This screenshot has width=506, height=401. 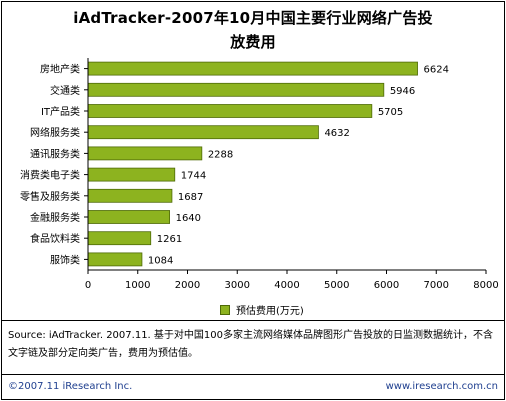 I want to click on data-label: 1744, so click(x=193, y=176).